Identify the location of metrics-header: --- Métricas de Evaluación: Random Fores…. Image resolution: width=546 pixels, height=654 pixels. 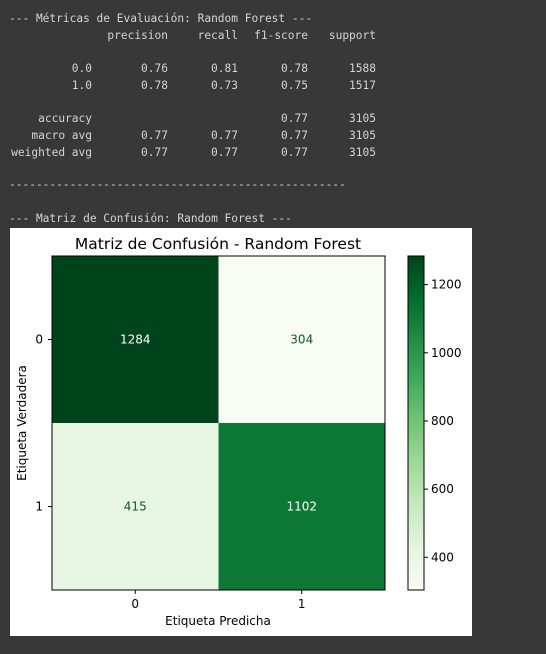
(161, 18).